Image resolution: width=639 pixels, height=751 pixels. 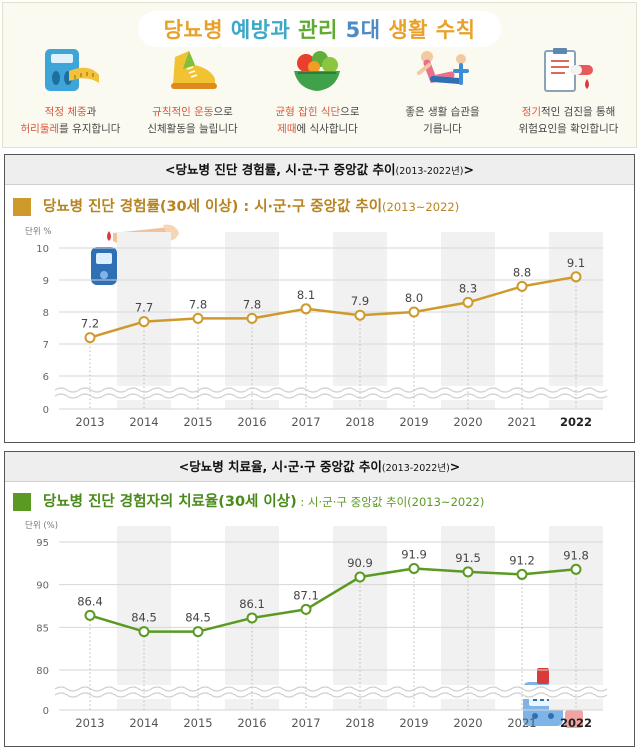 I want to click on y-axis-unit: 단위 %, so click(x=38, y=231).